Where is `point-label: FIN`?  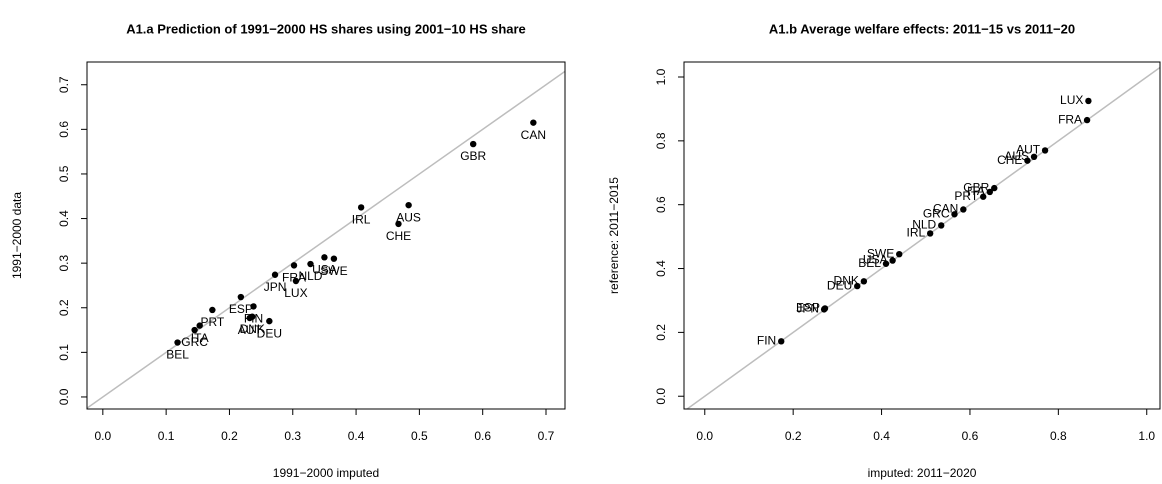
point-label: FIN is located at coordinates (766, 340).